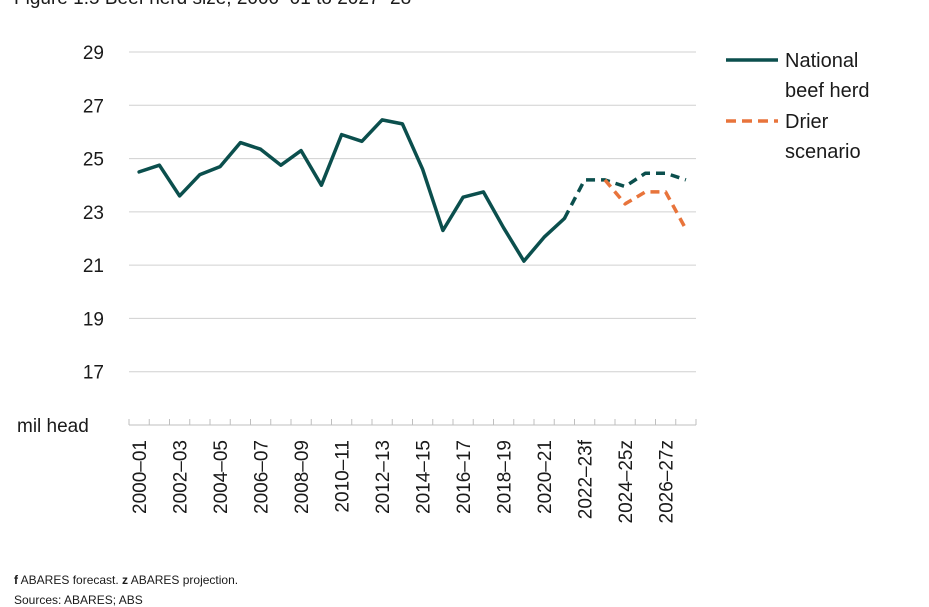  What do you see at coordinates (221, 477) in the screenshot?
I see `x-tick-label: 2004–05` at bounding box center [221, 477].